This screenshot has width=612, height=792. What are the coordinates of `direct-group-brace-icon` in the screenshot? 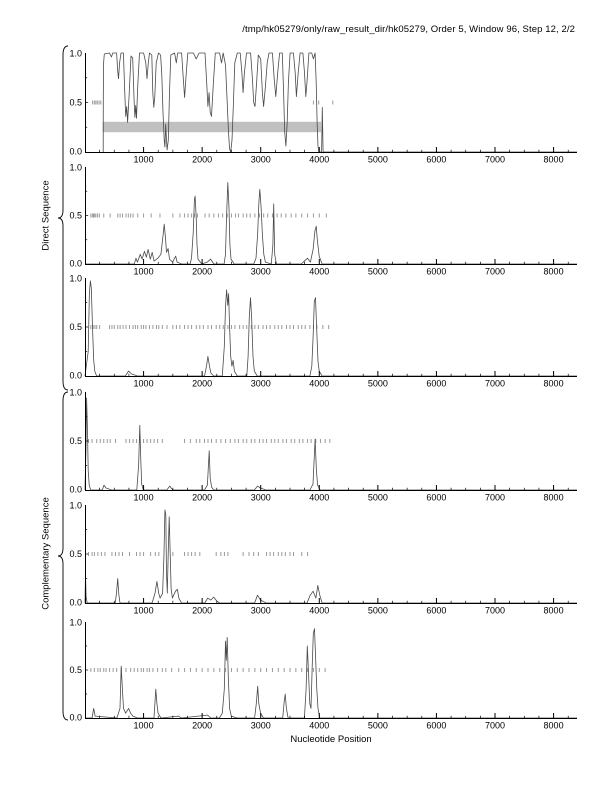 It's located at (63, 218).